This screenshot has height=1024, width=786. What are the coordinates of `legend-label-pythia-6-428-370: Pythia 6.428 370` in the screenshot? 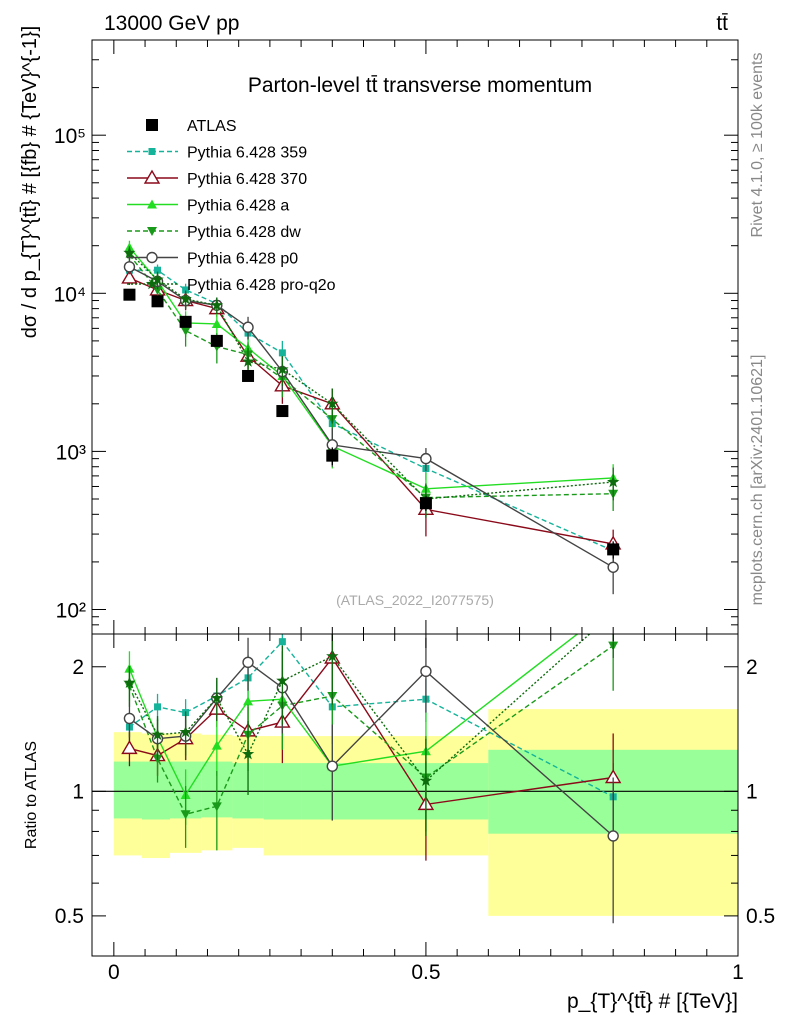 It's located at (247, 179).